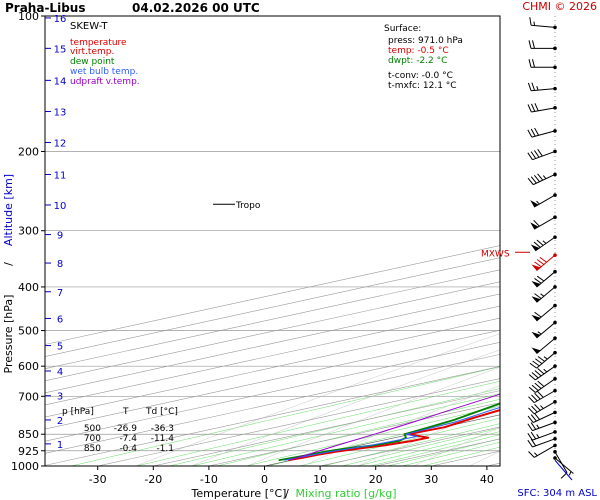 Image resolution: width=600 pixels, height=500 pixels. What do you see at coordinates (420, 76) in the screenshot?
I see `surface-t-conv: t-conv: -0.0 °C` at bounding box center [420, 76].